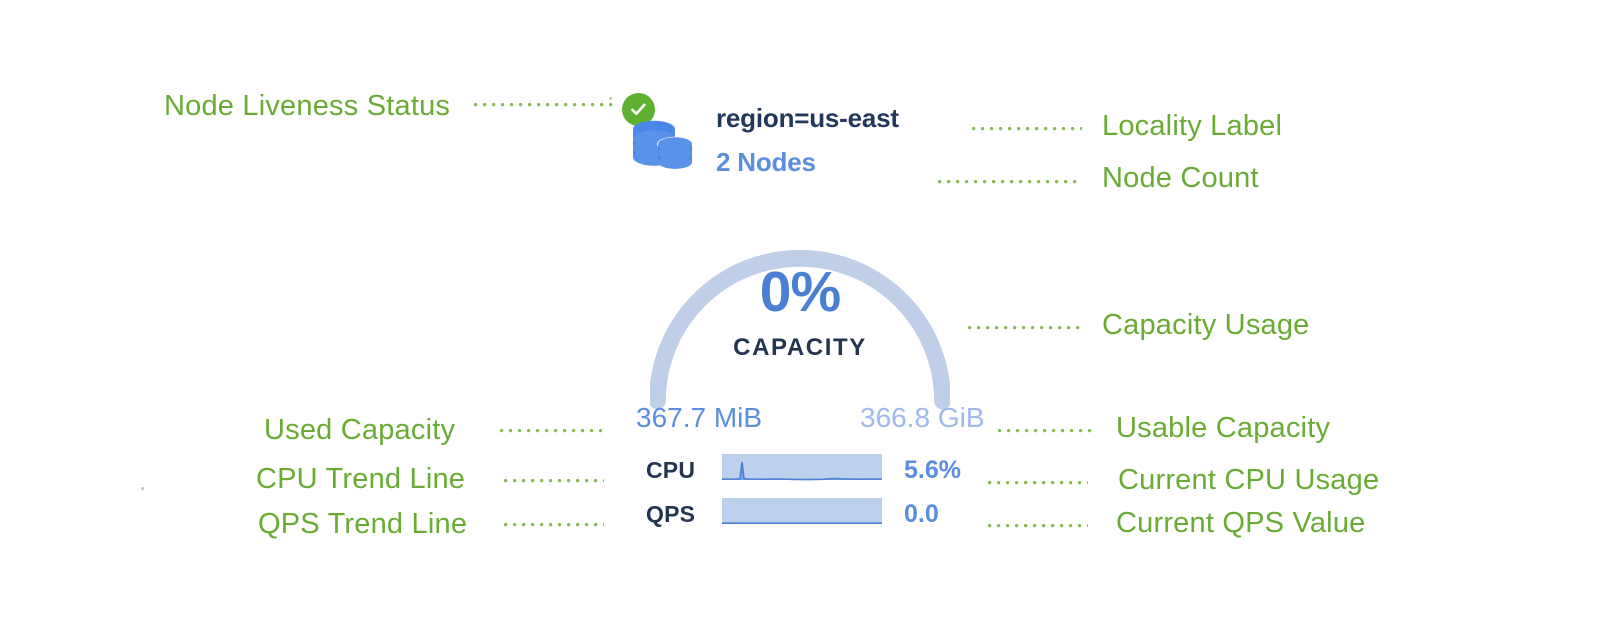 The width and height of the screenshot is (1602, 644). I want to click on database-stack-icon, so click(663, 147).